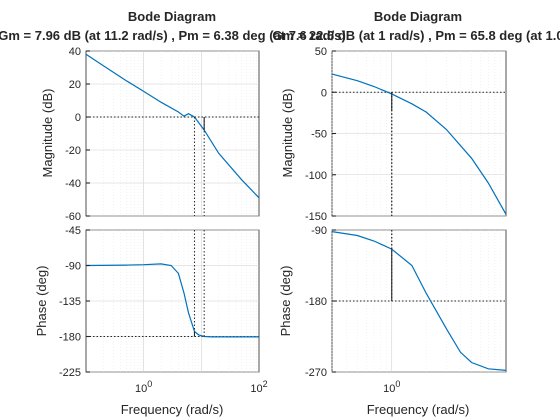 The image size is (560, 420). I want to click on right-magnitude-line, so click(419, 144).